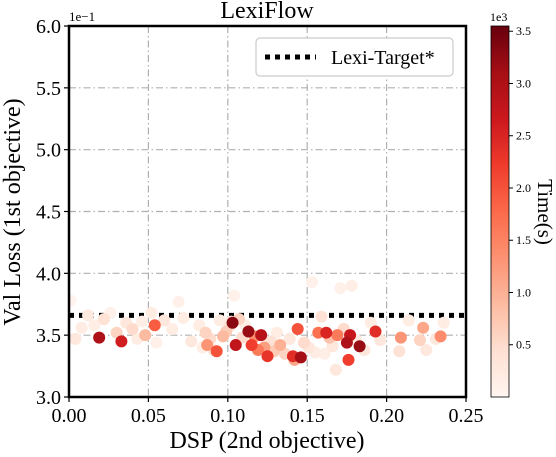 Image resolution: width=556 pixels, height=457 pixels. I want to click on colorbar-tick-label: 3.0, so click(523, 83).